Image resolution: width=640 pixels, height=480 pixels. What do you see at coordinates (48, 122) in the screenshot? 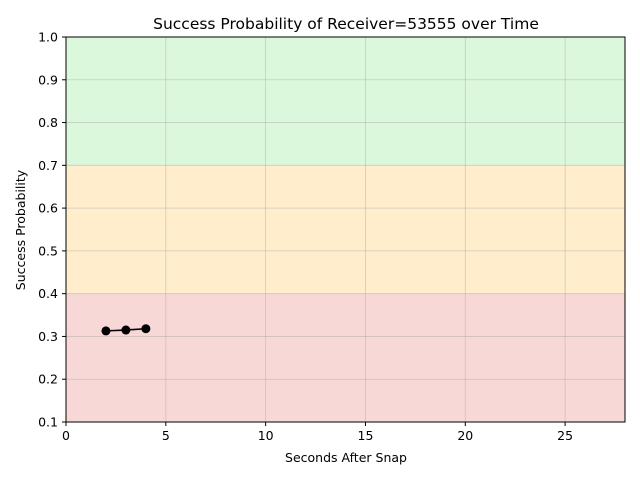
I see `y-tick-label: 0.8` at bounding box center [48, 122].